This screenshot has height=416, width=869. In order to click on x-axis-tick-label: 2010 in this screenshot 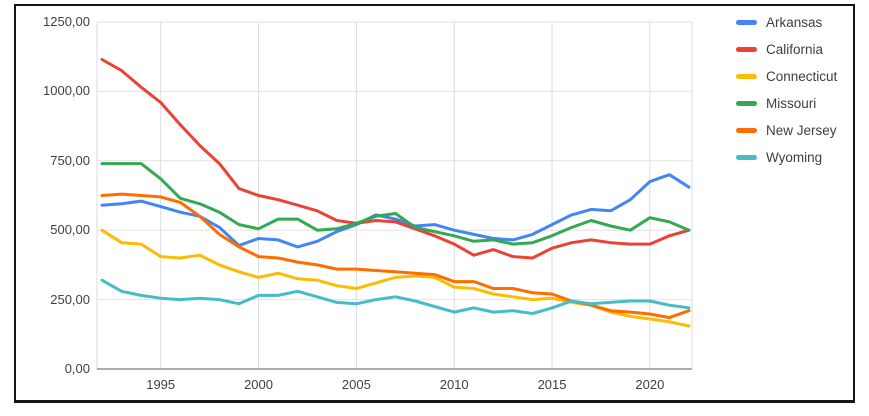, I will do `click(454, 384)`.